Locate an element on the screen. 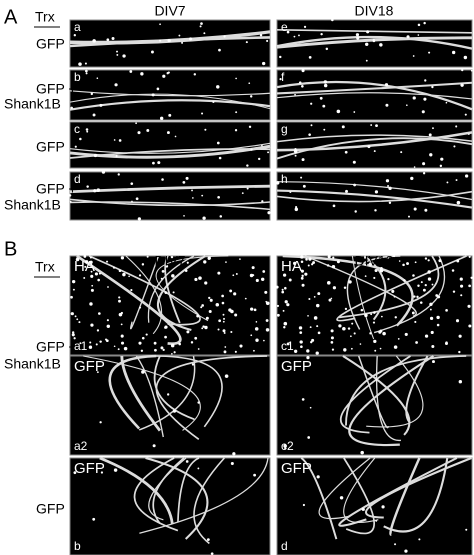 This screenshot has height=555, width=474. part-label: A is located at coordinates (11, 17).